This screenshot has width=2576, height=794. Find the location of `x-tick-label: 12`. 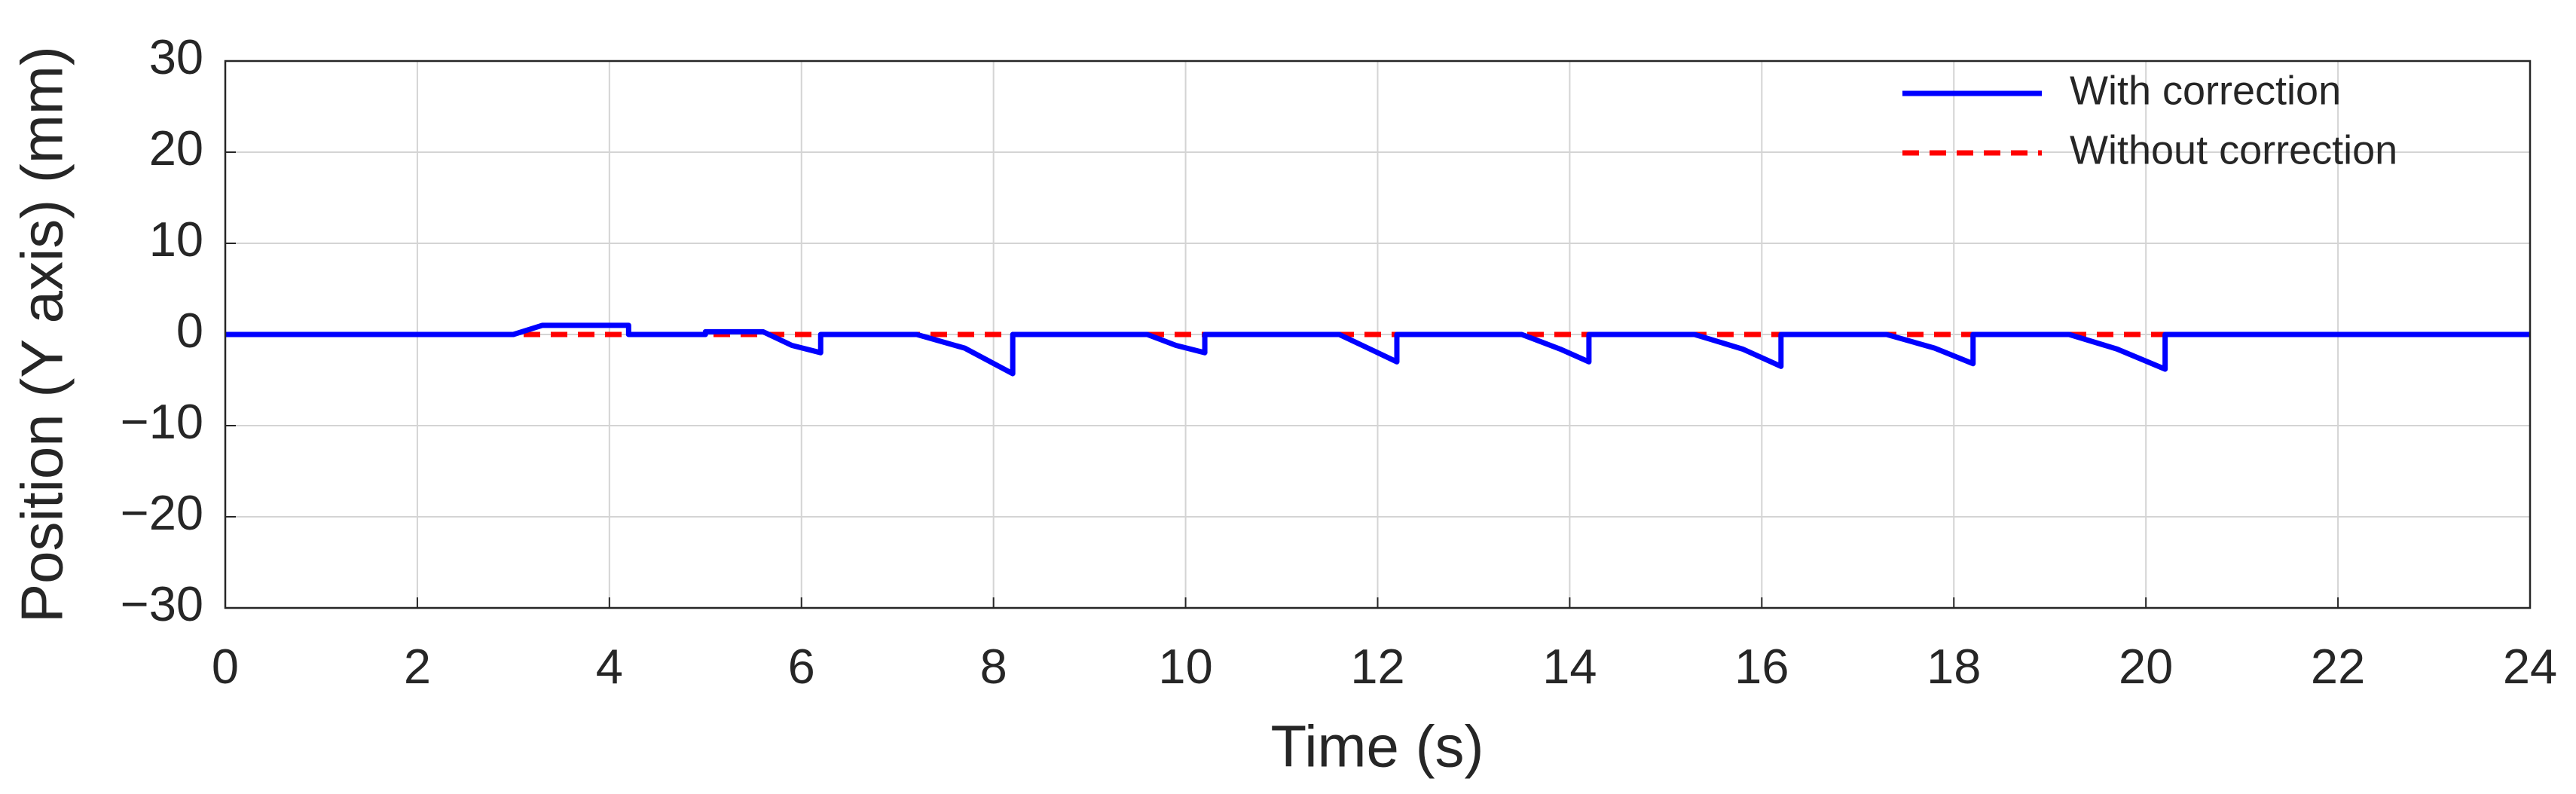

x-tick-label: 12 is located at coordinates (1377, 666).